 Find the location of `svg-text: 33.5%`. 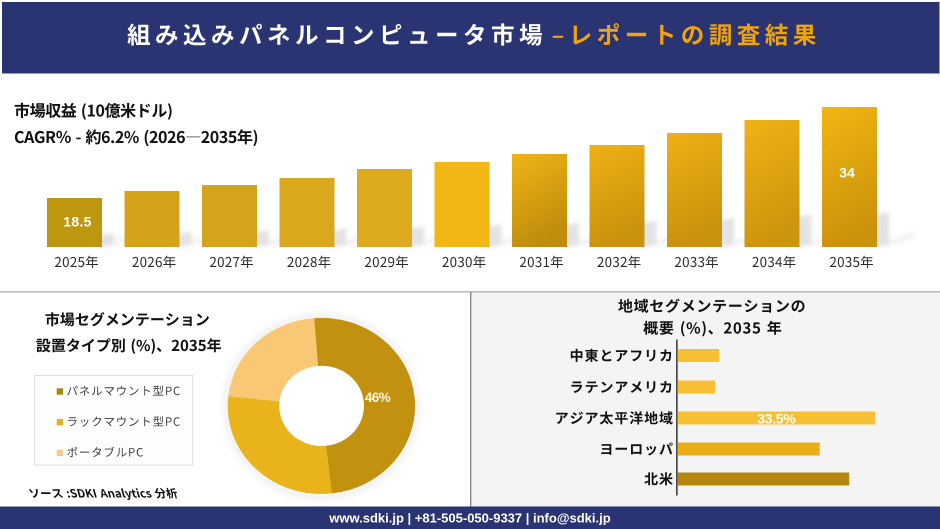

svg-text: 33.5% is located at coordinates (776, 419).